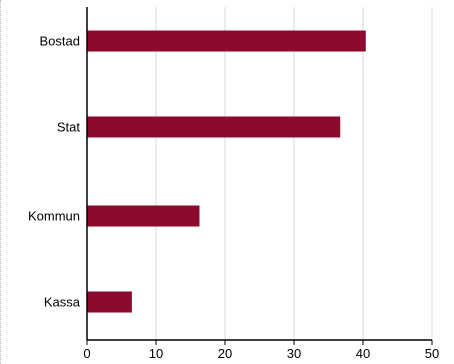  Describe the element at coordinates (69, 127) in the screenshot. I see `category-label-stat: Stat` at that location.